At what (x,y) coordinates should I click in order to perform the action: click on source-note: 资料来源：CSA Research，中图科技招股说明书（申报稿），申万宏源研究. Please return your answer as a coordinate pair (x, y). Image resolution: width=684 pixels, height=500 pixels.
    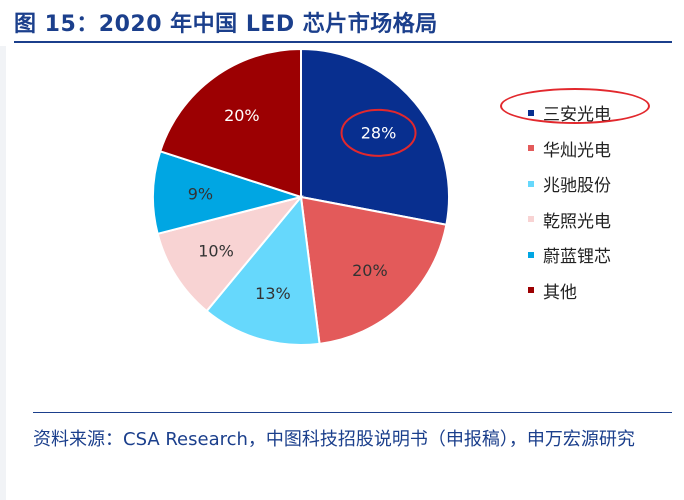
    Looking at the image, I should click on (334, 439).